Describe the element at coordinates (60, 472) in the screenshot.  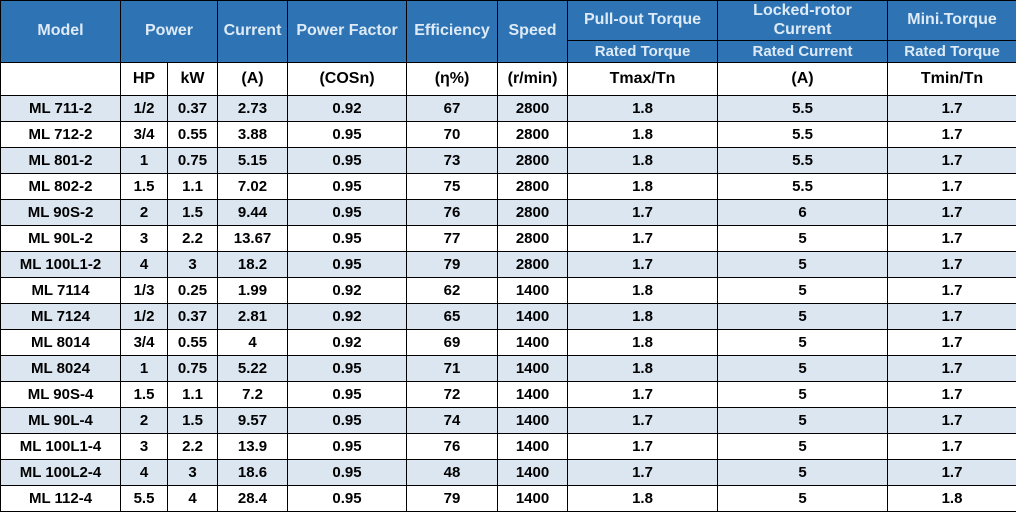
I see `cell-model: ML 100L2-4` at that location.